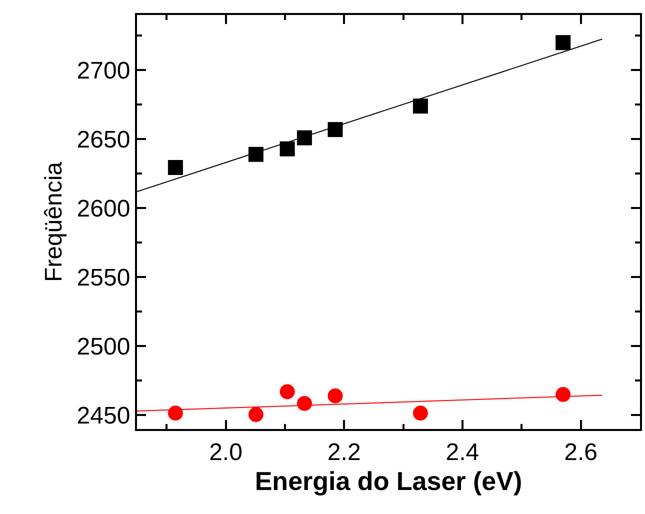  Describe the element at coordinates (103, 347) in the screenshot. I see `y-tick-label: 2500` at that location.